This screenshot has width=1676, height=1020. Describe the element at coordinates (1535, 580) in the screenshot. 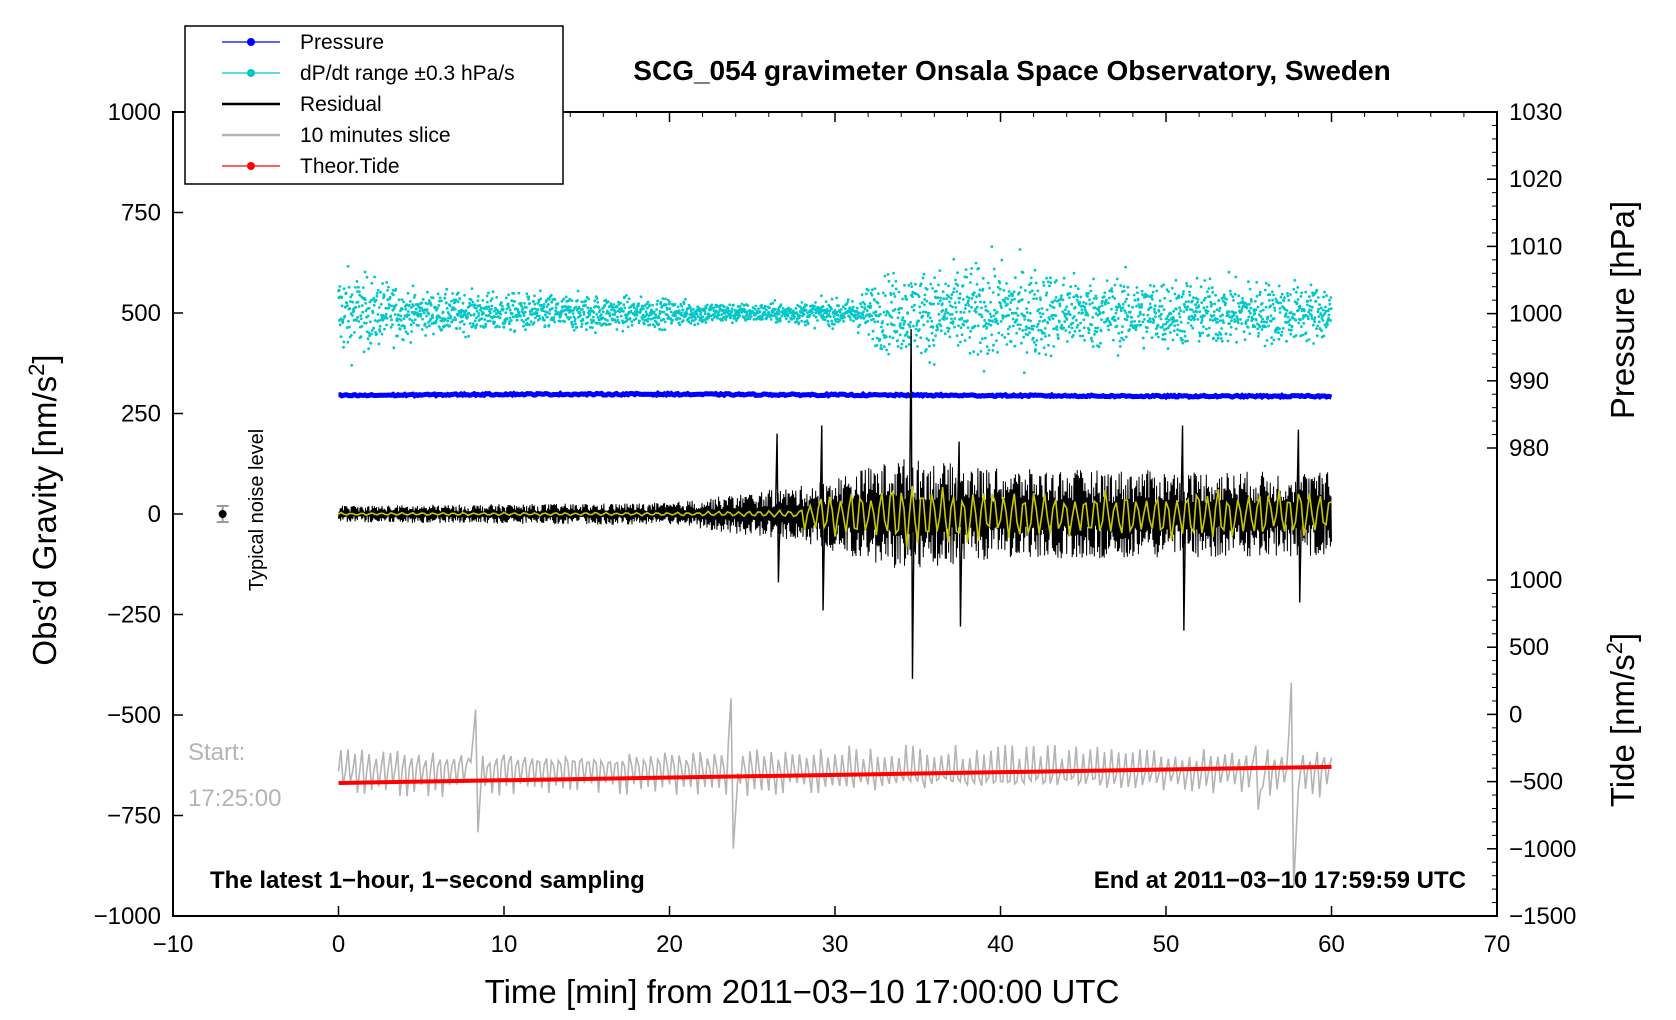

I see `tide-tick-label: 1000` at that location.